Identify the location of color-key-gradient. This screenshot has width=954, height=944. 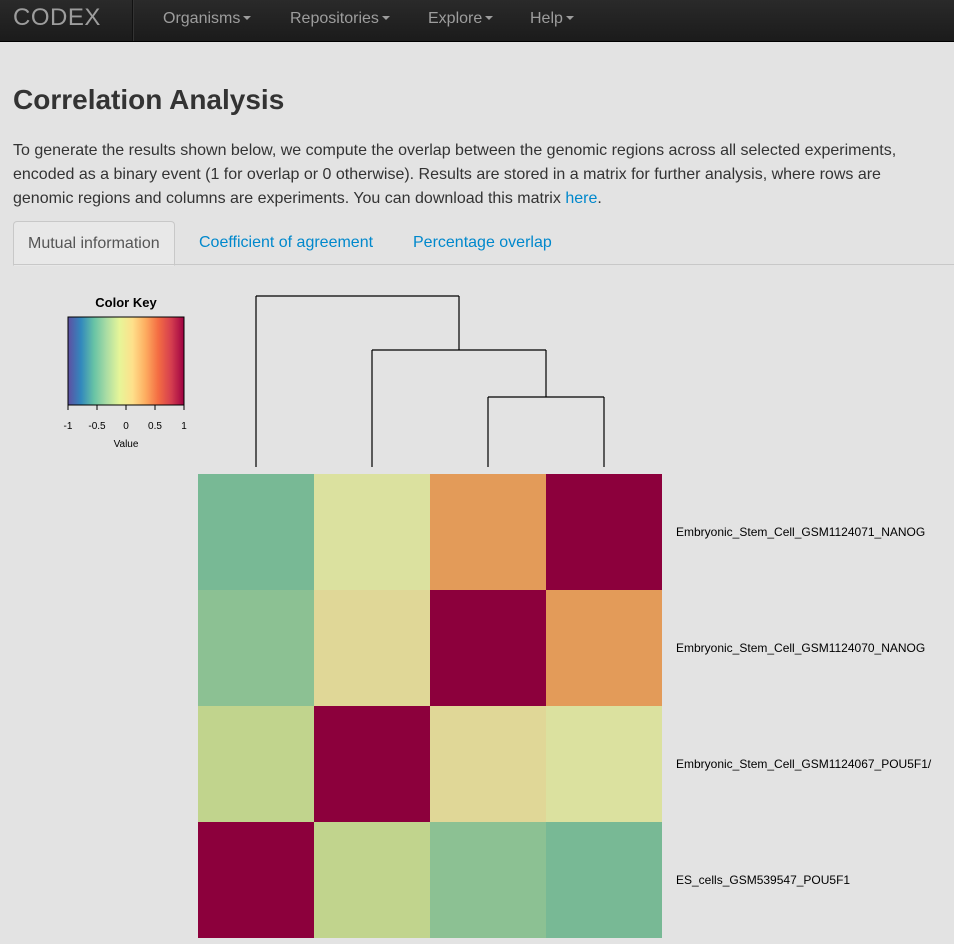
(126, 361).